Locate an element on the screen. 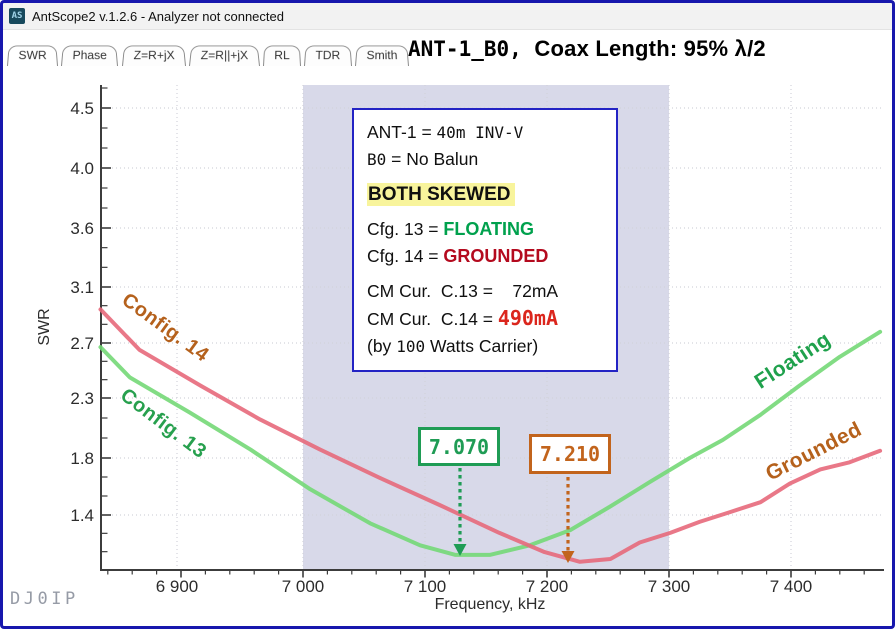 This screenshot has height=629, width=895. info-line-power: (by 100 Watts Carrier) is located at coordinates (453, 346).